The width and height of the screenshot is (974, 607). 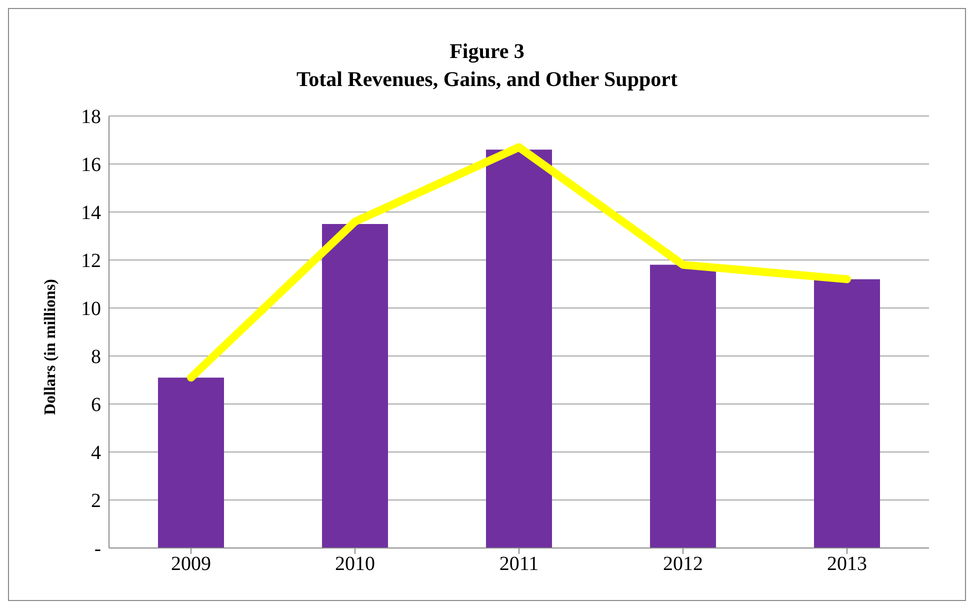 I want to click on x-tick-label: 2009, so click(x=191, y=564).